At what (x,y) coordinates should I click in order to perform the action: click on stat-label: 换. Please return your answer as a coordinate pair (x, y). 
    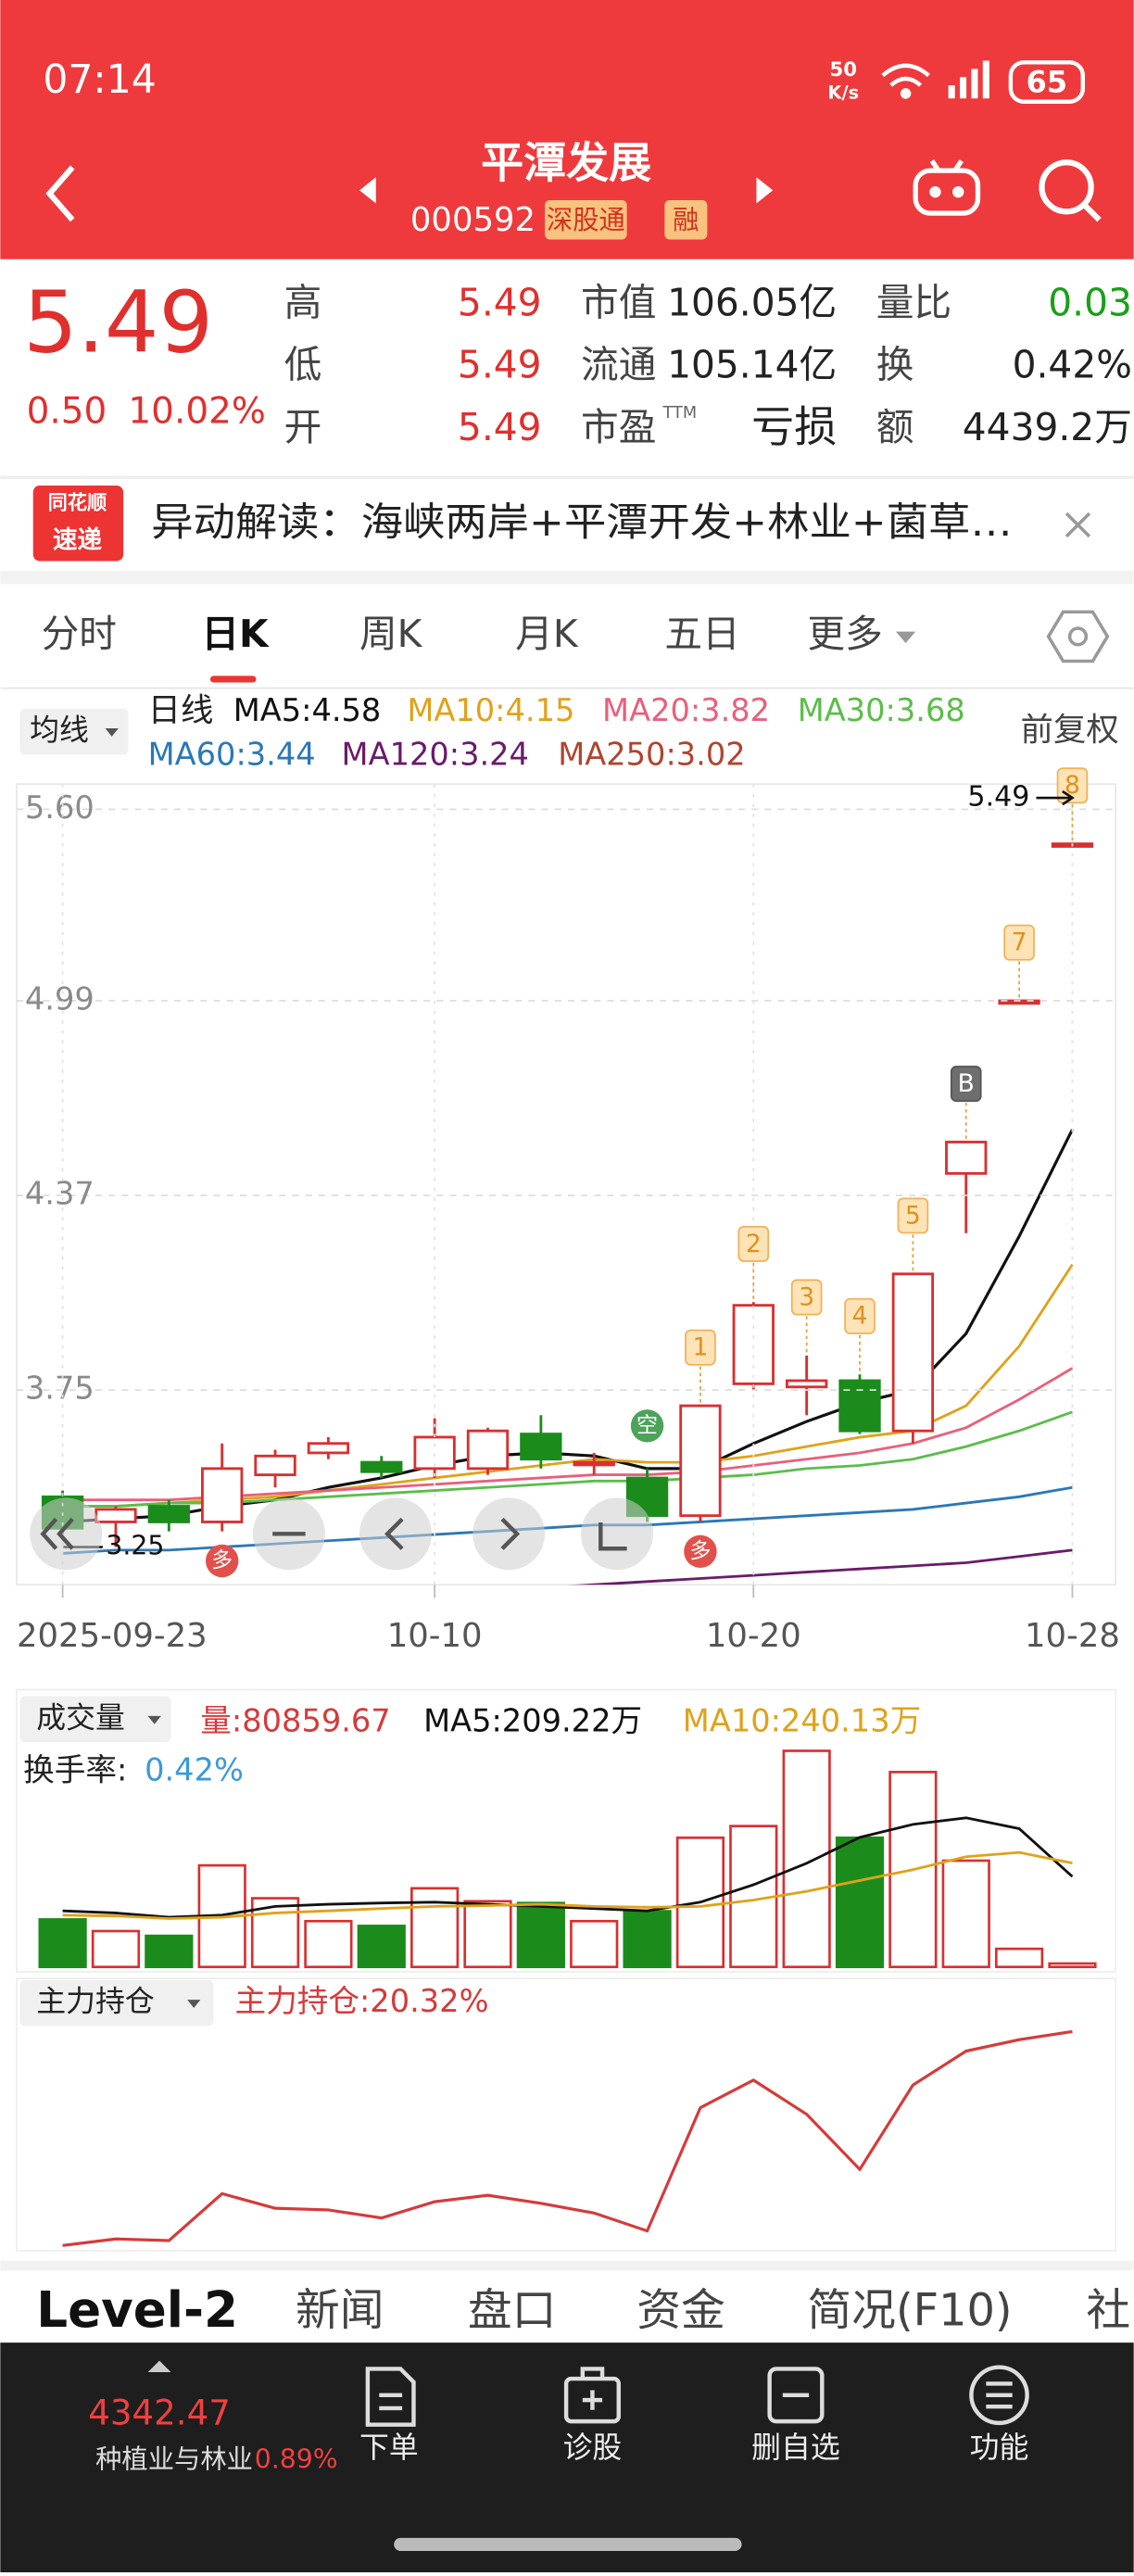
    Looking at the image, I should click on (895, 365).